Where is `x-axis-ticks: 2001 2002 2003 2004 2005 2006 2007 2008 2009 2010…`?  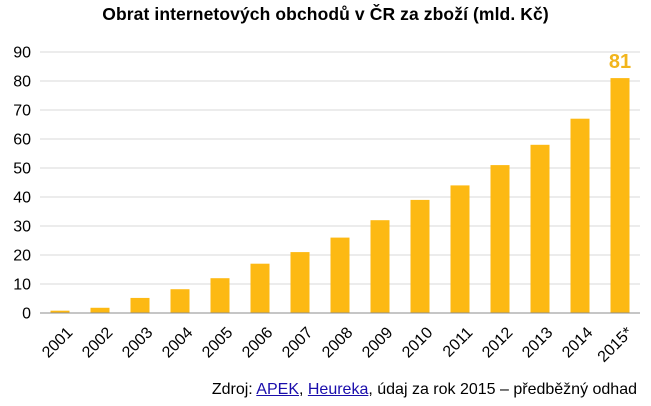 x-axis-ticks: 2001 2002 2003 2004 2005 2006 2007 2008 2009 2010… is located at coordinates (337, 345).